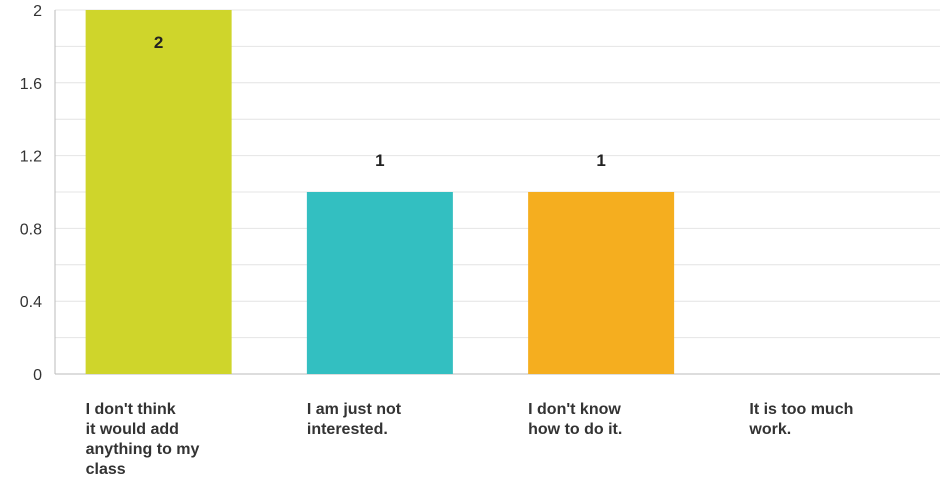 The width and height of the screenshot is (949, 488). Describe the element at coordinates (574, 409) in the screenshot. I see `x-tick-label-line: I don't know` at that location.